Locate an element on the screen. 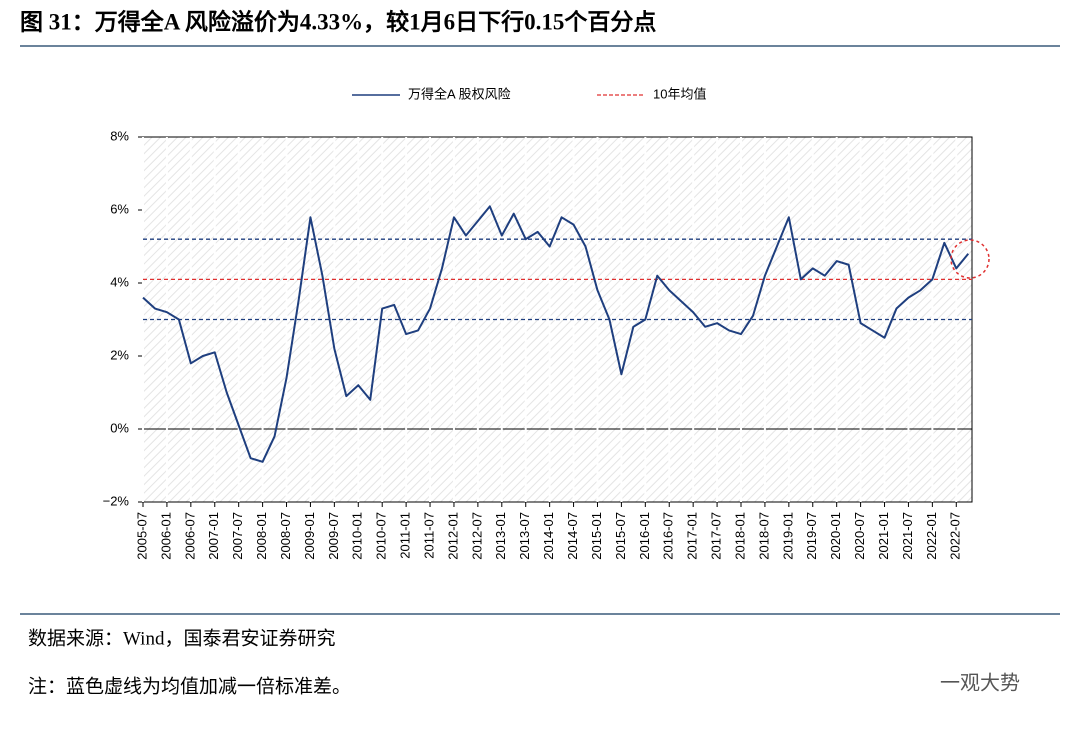 The image size is (1080, 733). y-tick-label: 8% is located at coordinates (119, 135).